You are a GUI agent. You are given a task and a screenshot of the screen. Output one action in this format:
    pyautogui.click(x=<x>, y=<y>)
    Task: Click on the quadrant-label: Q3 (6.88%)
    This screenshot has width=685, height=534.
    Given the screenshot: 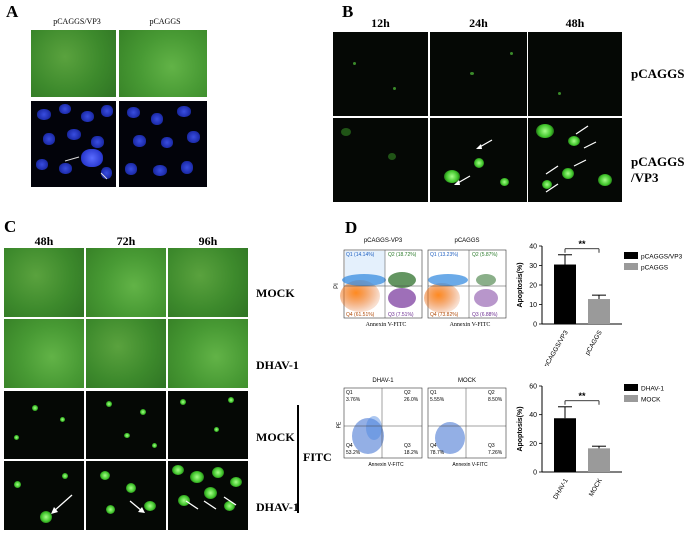 What is the action you would take?
    pyautogui.click(x=485, y=315)
    